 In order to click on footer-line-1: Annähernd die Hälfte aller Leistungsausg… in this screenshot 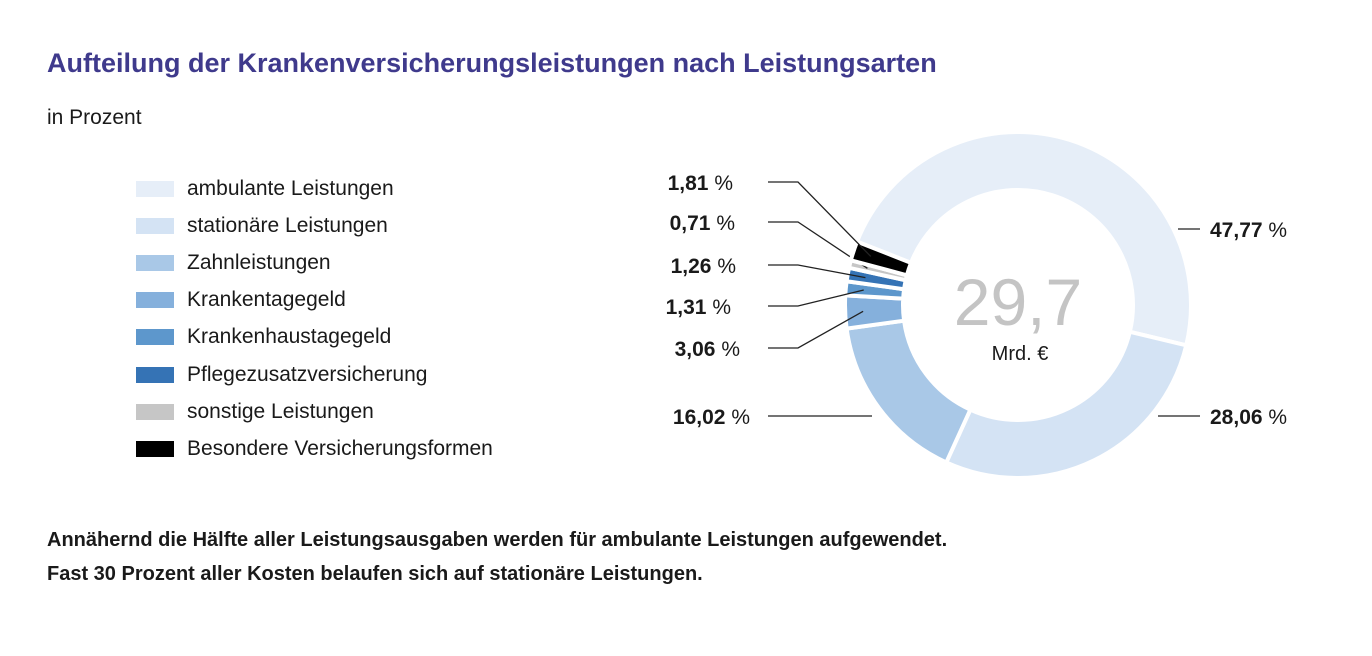, I will do `click(497, 540)`.